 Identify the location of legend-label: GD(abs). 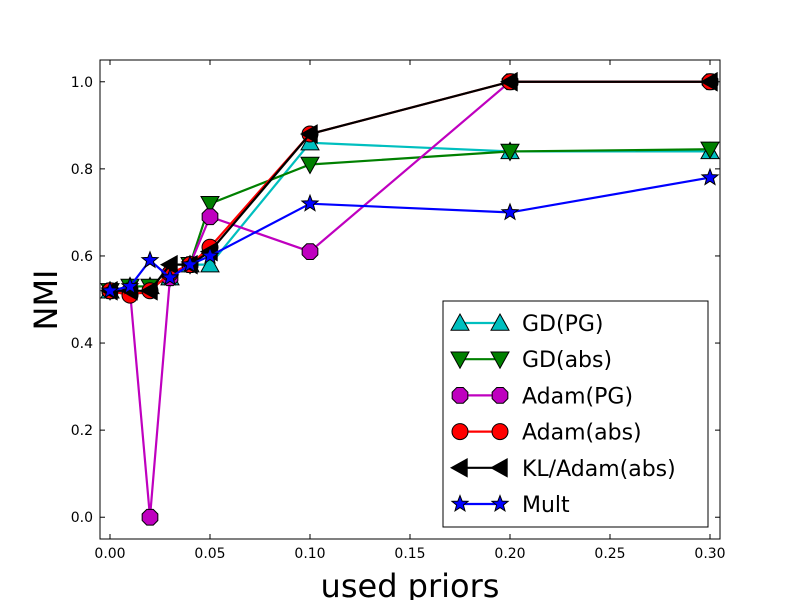
(567, 360).